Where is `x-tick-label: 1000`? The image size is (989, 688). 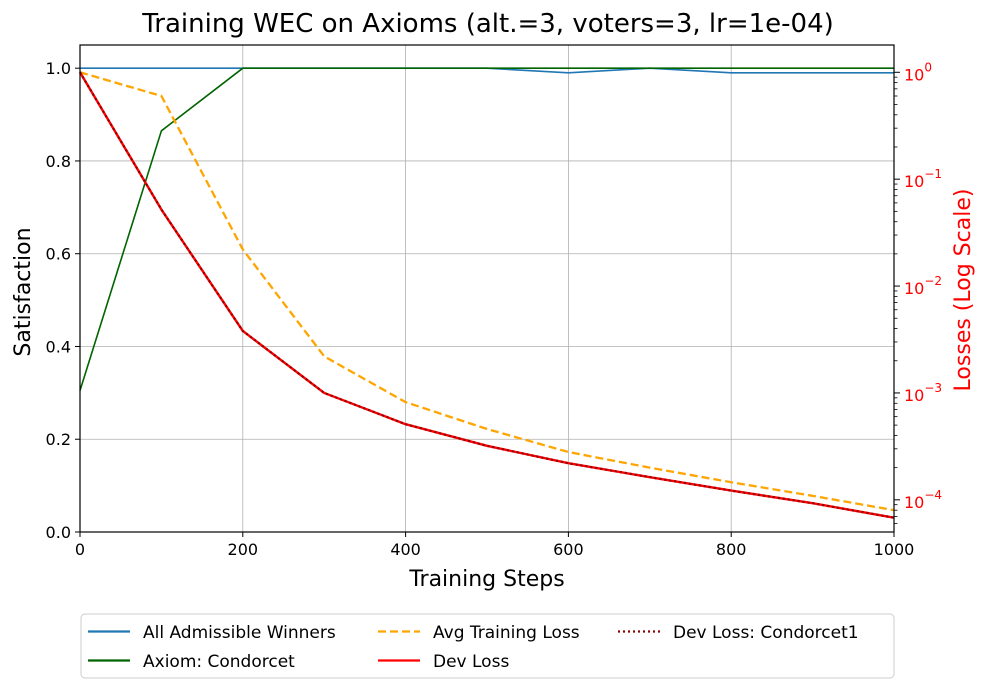
x-tick-label: 1000 is located at coordinates (894, 549).